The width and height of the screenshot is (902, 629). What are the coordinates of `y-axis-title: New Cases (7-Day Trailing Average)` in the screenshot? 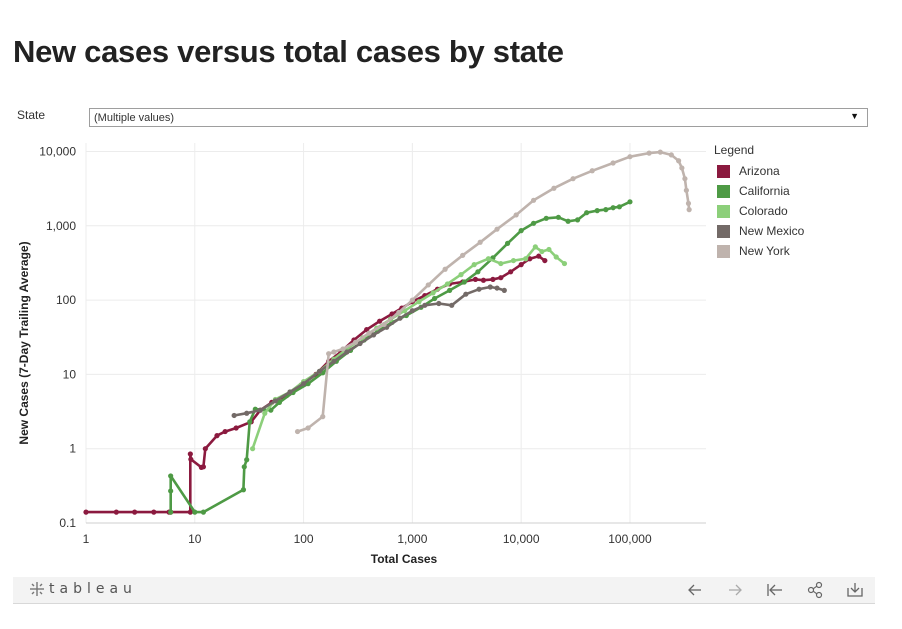 It's located at (24, 342).